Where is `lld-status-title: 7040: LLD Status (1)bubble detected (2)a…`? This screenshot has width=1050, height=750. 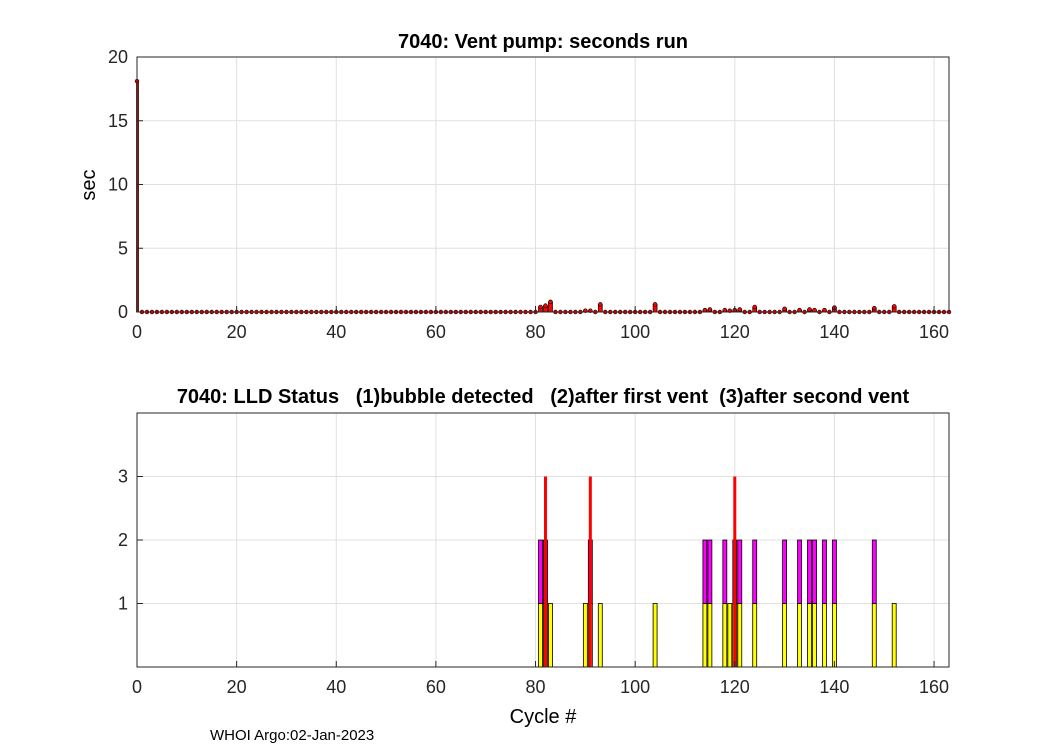 lld-status-title: 7040: LLD Status (1)bubble detected (2)a… is located at coordinates (543, 397).